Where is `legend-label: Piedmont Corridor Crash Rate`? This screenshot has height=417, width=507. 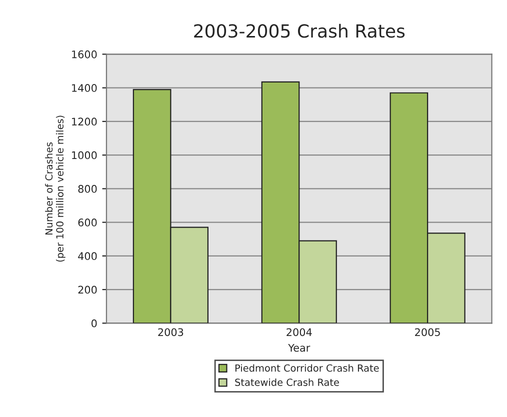 legend-label: Piedmont Corridor Crash Rate is located at coordinates (307, 368).